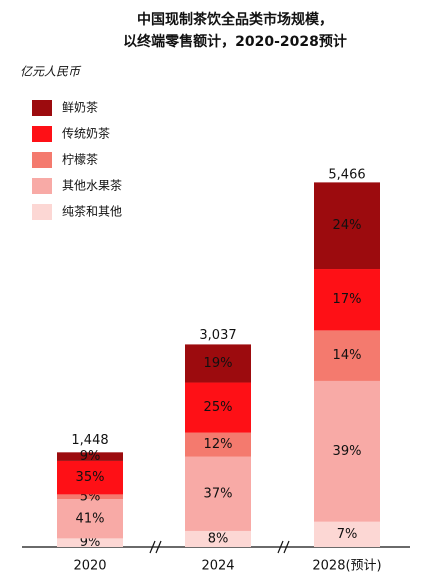 The image size is (440, 583). What do you see at coordinates (346, 566) in the screenshot?
I see `x-tick-label: 2028(预计)` at bounding box center [346, 566].